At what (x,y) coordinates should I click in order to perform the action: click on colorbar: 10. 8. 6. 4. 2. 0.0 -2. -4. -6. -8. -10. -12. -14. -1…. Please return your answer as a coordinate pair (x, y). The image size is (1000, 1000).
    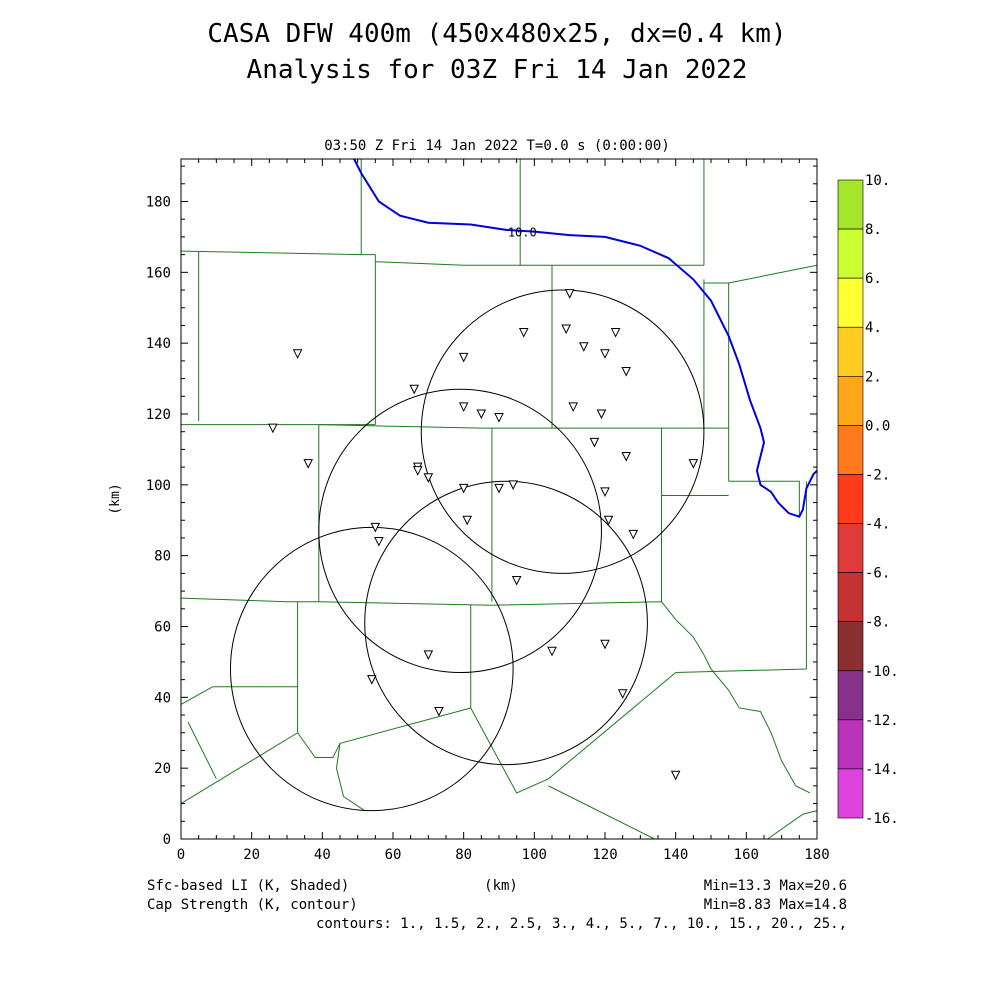
    Looking at the image, I should click on (868, 500).